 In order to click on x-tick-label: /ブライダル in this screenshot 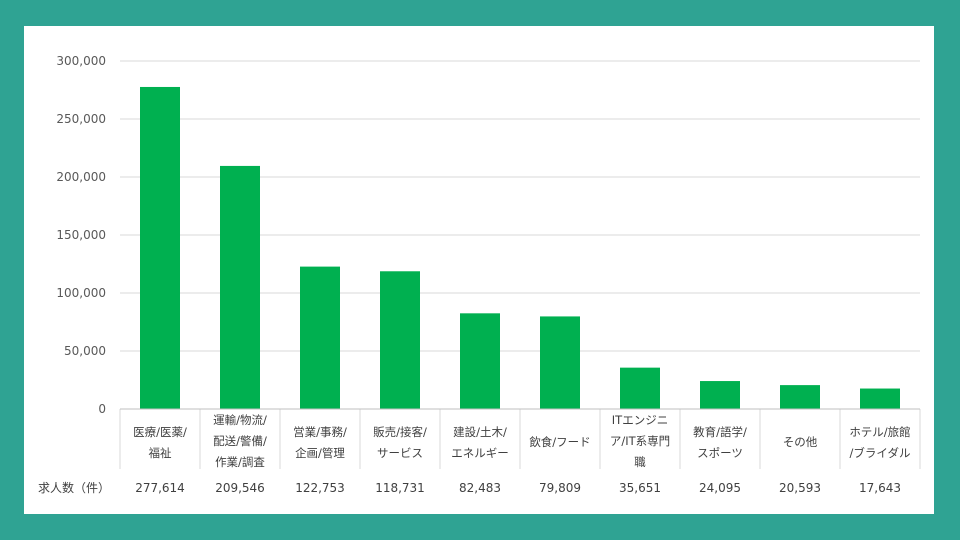, I will do `click(880, 453)`.